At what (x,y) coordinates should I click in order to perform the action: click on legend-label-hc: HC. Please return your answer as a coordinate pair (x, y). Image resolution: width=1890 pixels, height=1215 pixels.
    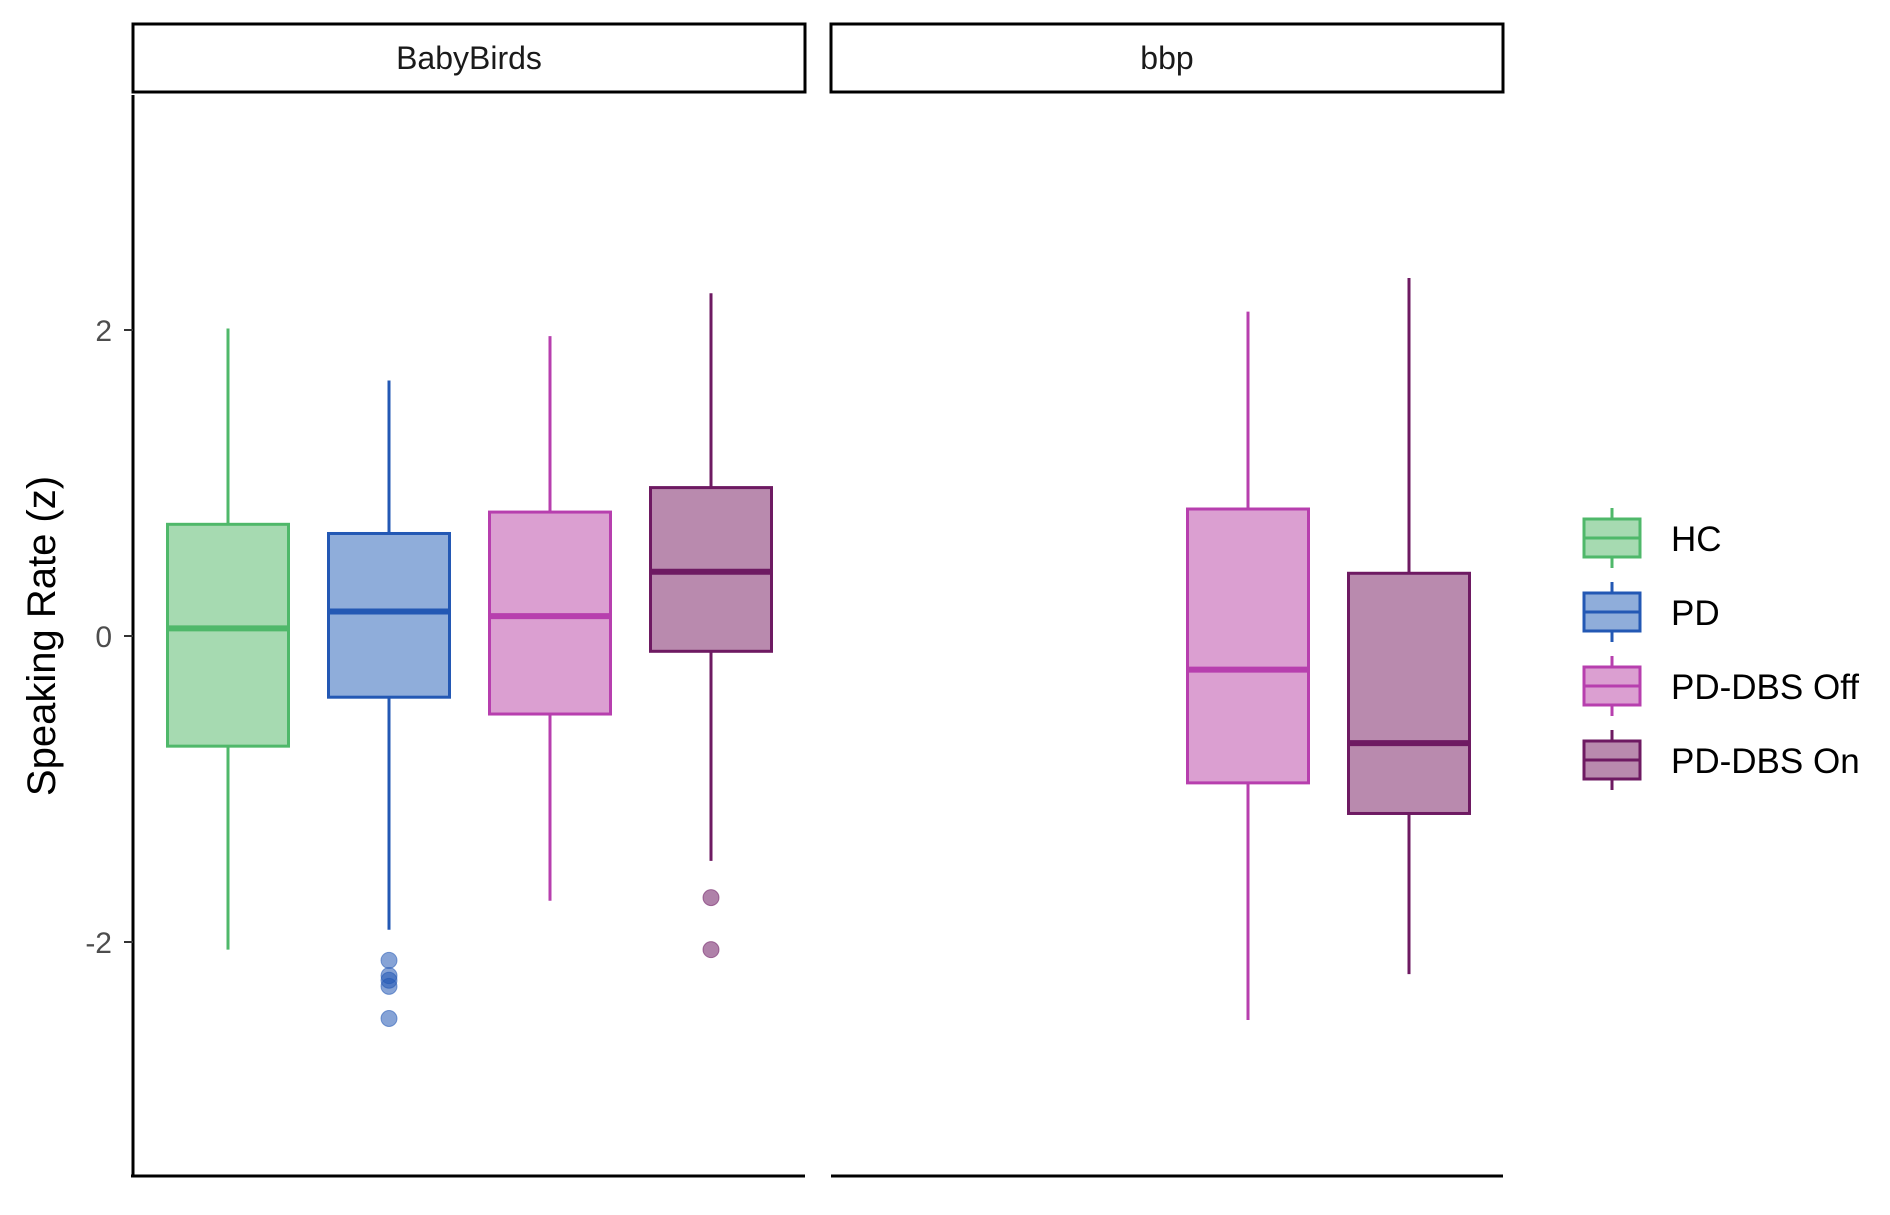
    Looking at the image, I should click on (1696, 539).